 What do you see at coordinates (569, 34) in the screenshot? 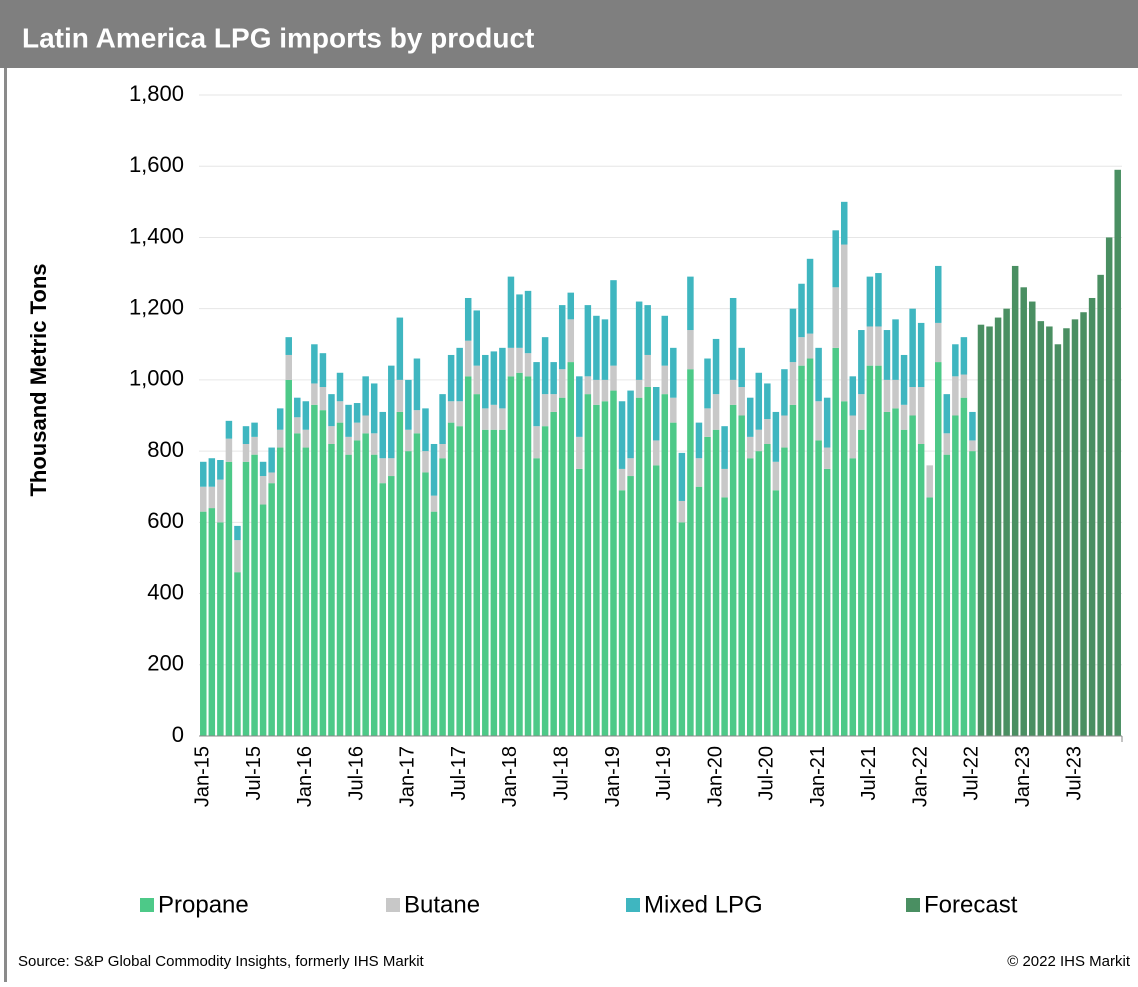
I see `header-bar` at bounding box center [569, 34].